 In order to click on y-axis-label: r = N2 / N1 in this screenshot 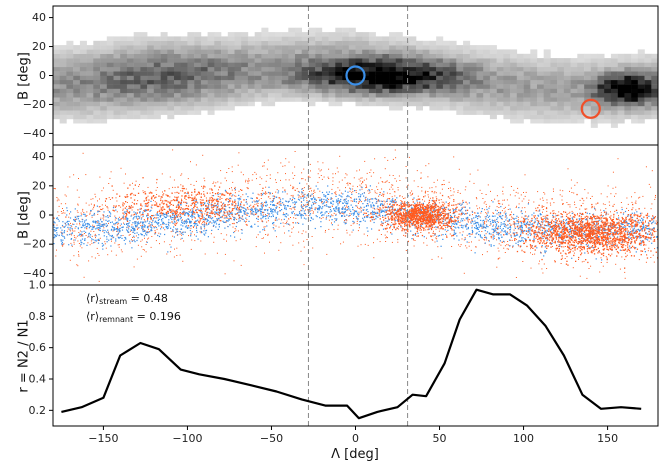, I will do `click(24, 355)`.